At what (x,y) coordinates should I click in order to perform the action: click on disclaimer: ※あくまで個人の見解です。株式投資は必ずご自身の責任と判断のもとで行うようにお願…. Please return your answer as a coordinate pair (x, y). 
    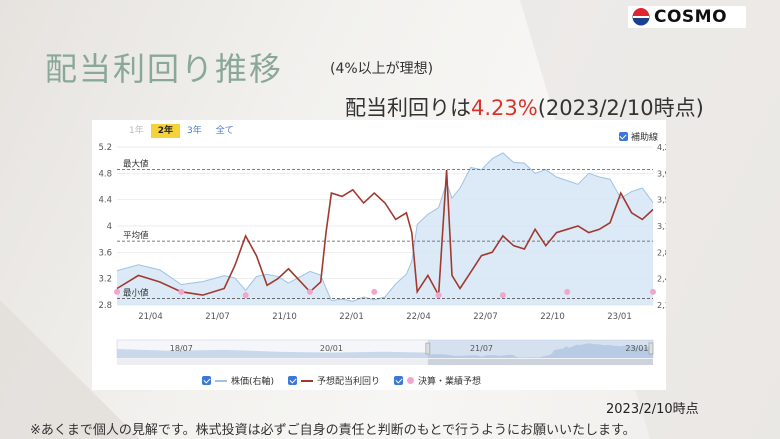
    Looking at the image, I should click on (333, 430).